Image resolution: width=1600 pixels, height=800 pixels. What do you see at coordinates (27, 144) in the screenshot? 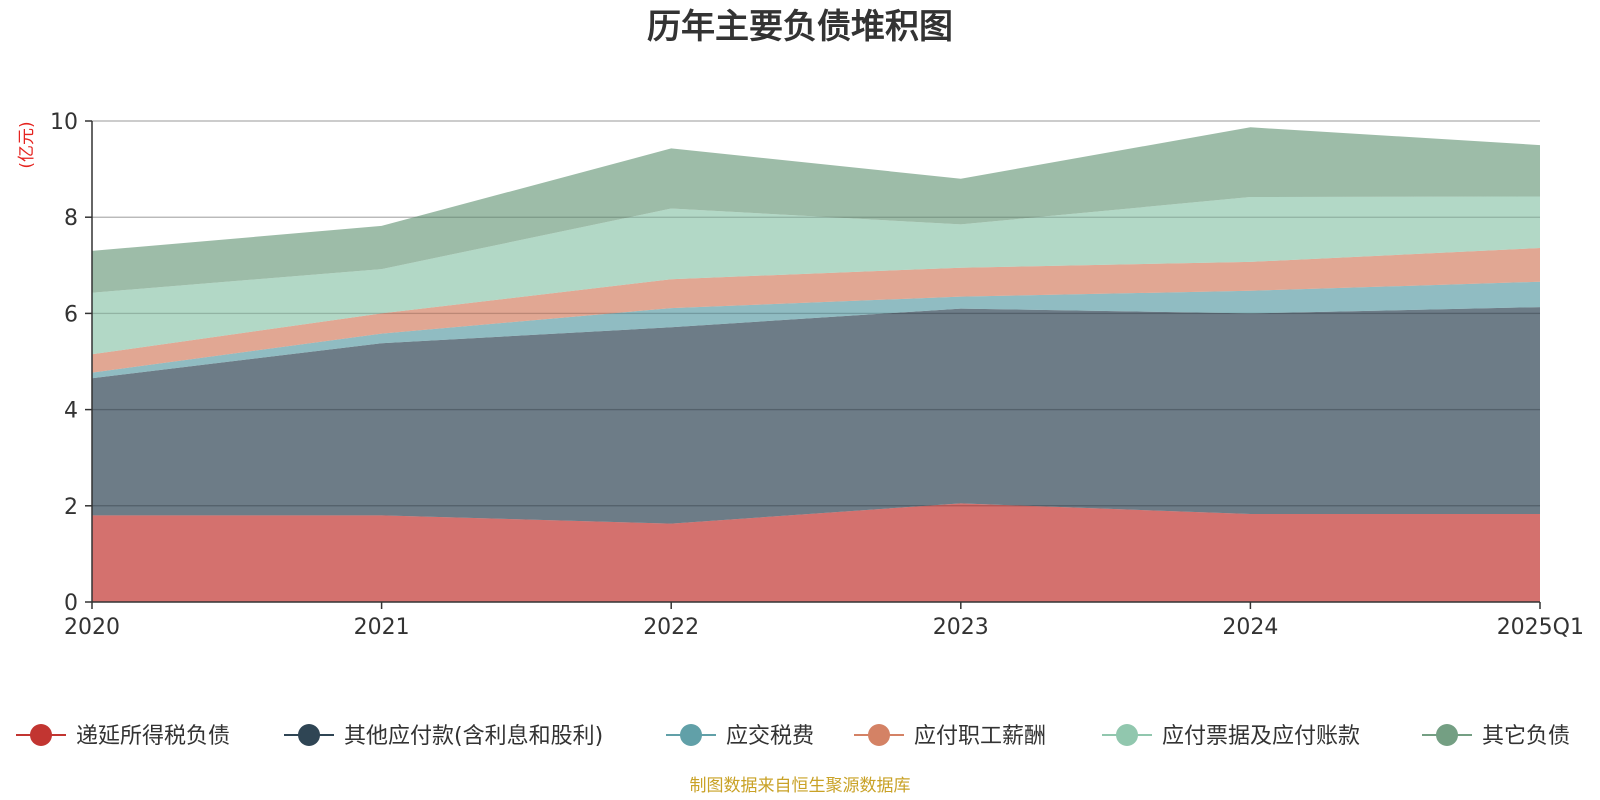
I see `y-axis-unit-label: (亿元)` at bounding box center [27, 144].